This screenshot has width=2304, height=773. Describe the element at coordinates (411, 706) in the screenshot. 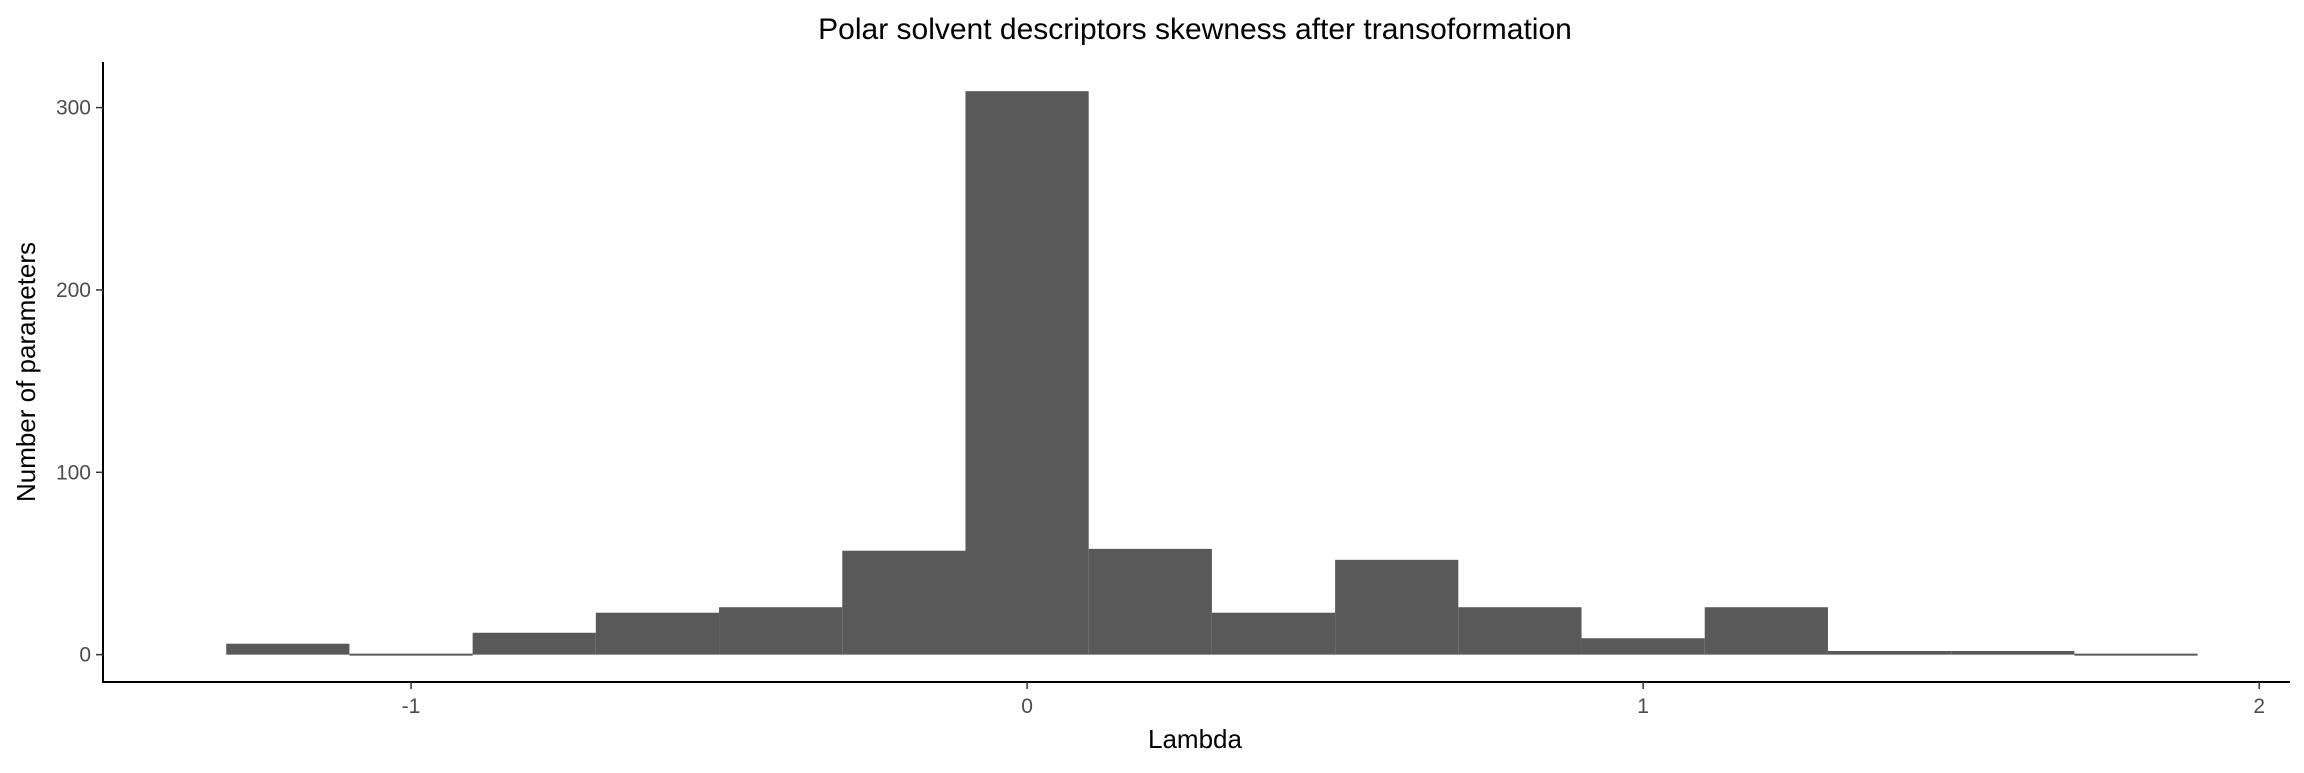

I see `x-tick-label: -1` at that location.